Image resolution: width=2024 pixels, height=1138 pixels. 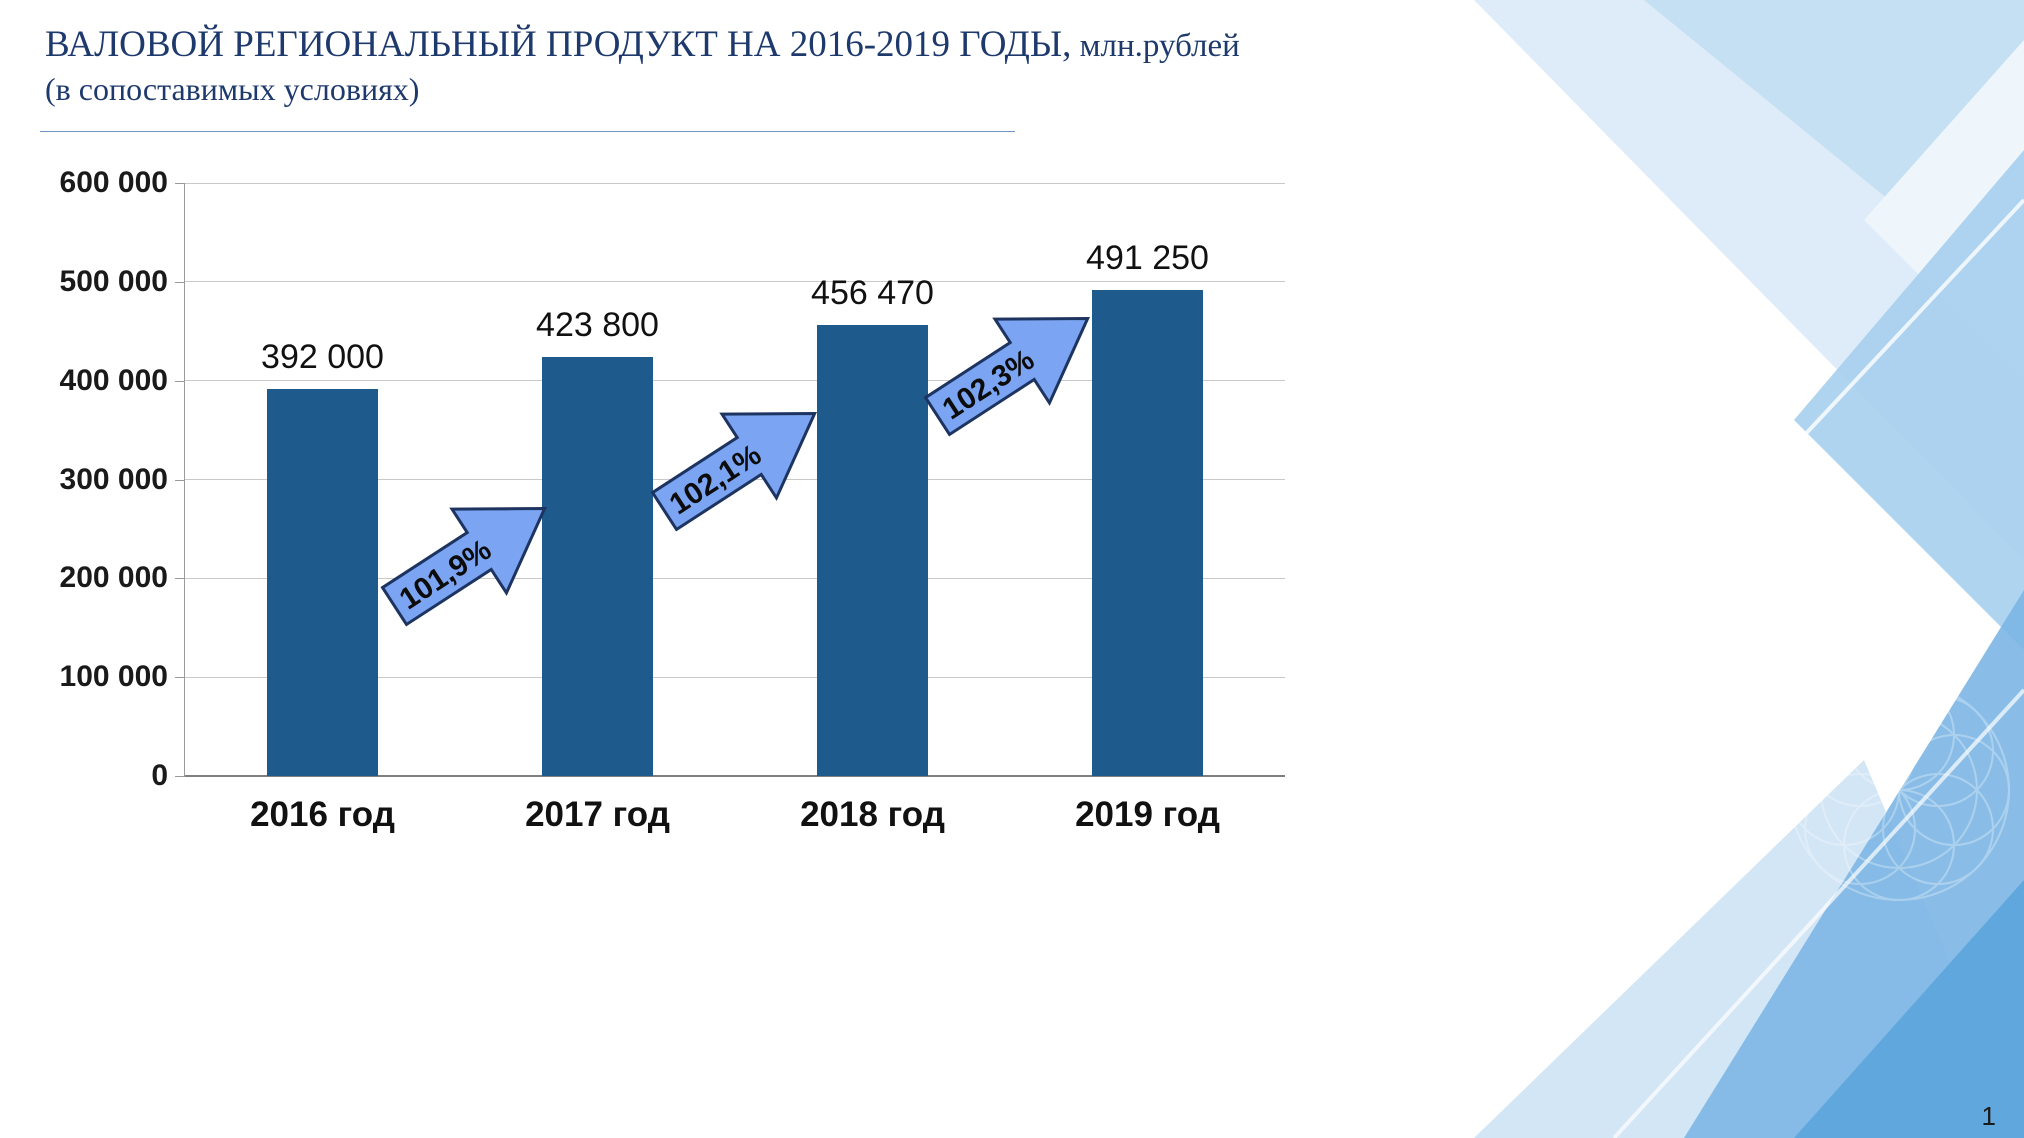 What do you see at coordinates (872, 292) in the screenshot?
I see `bar-value-label: 456 470` at bounding box center [872, 292].